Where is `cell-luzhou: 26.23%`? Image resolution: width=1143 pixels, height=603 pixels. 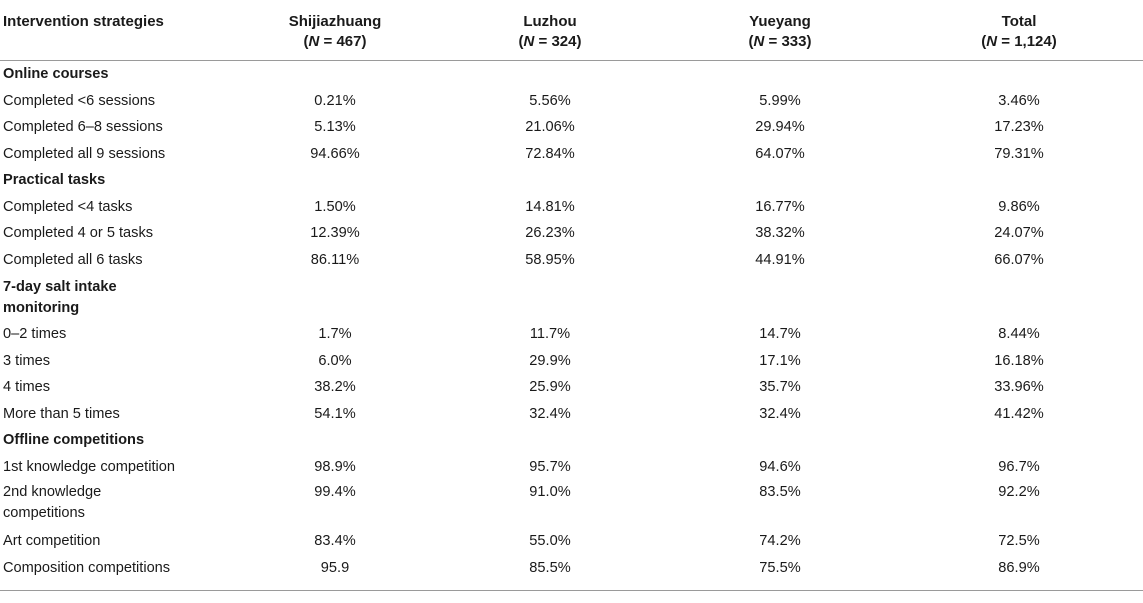 cell-luzhou: 26.23% is located at coordinates (550, 233).